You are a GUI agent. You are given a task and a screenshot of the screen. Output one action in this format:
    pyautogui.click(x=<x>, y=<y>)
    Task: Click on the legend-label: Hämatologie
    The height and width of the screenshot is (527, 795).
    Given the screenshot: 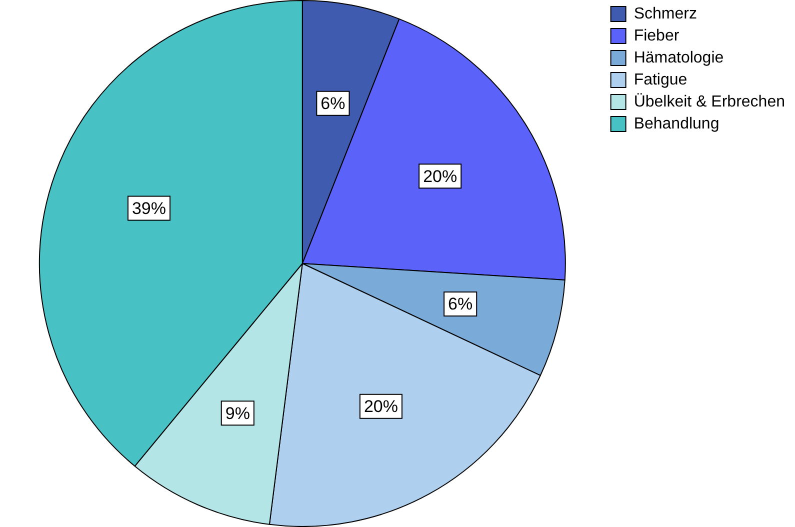 What is the action you would take?
    pyautogui.click(x=679, y=57)
    